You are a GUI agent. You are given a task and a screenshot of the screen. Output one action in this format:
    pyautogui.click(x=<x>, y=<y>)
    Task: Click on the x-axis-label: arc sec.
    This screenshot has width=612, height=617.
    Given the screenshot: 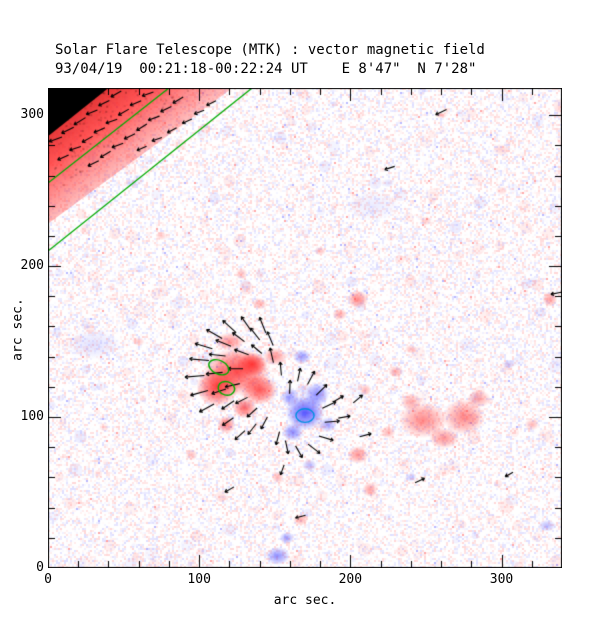 What is the action you would take?
    pyautogui.click(x=305, y=600)
    